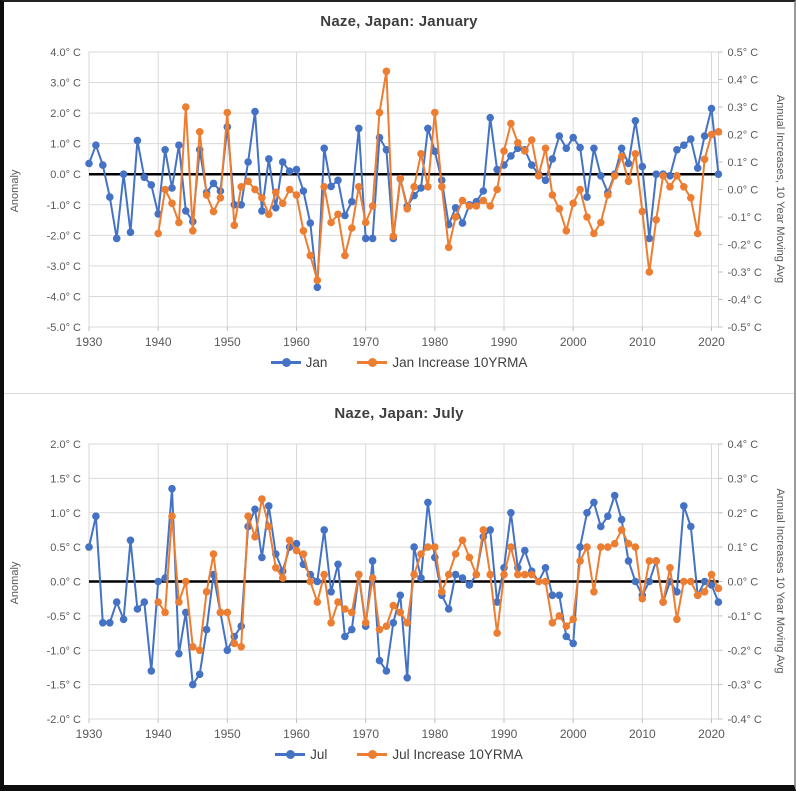 Image resolution: width=796 pixels, height=791 pixels. Describe the element at coordinates (780, 189) in the screenshot. I see `january-right-axis-label: Annual Increases, 10 Year Moving Avg` at that location.